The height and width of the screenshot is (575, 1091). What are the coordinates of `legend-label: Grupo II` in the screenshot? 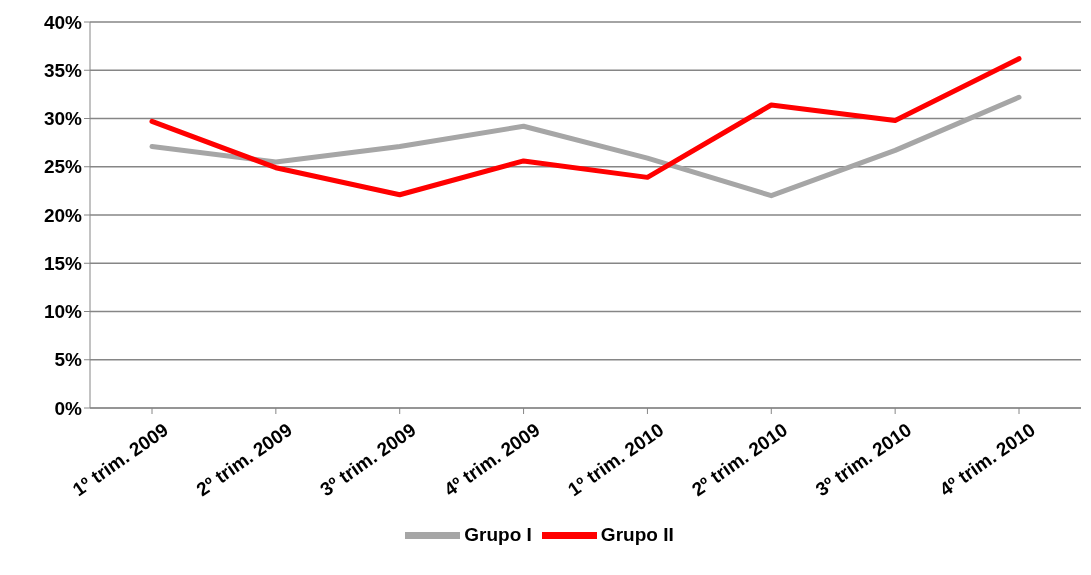 It's located at (637, 534).